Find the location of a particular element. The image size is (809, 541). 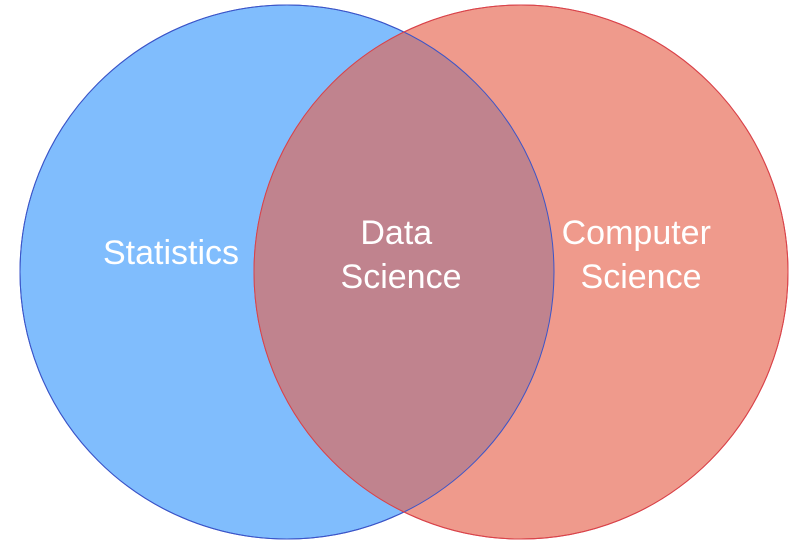

computer-science-label: Computer Science is located at coordinates (641, 255).